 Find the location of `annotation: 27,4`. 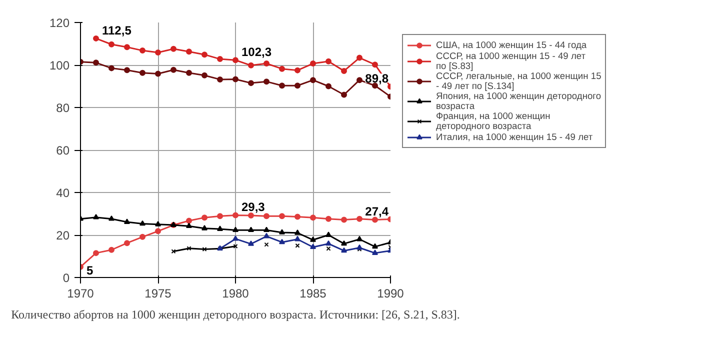

annotation: 27,4 is located at coordinates (377, 211).